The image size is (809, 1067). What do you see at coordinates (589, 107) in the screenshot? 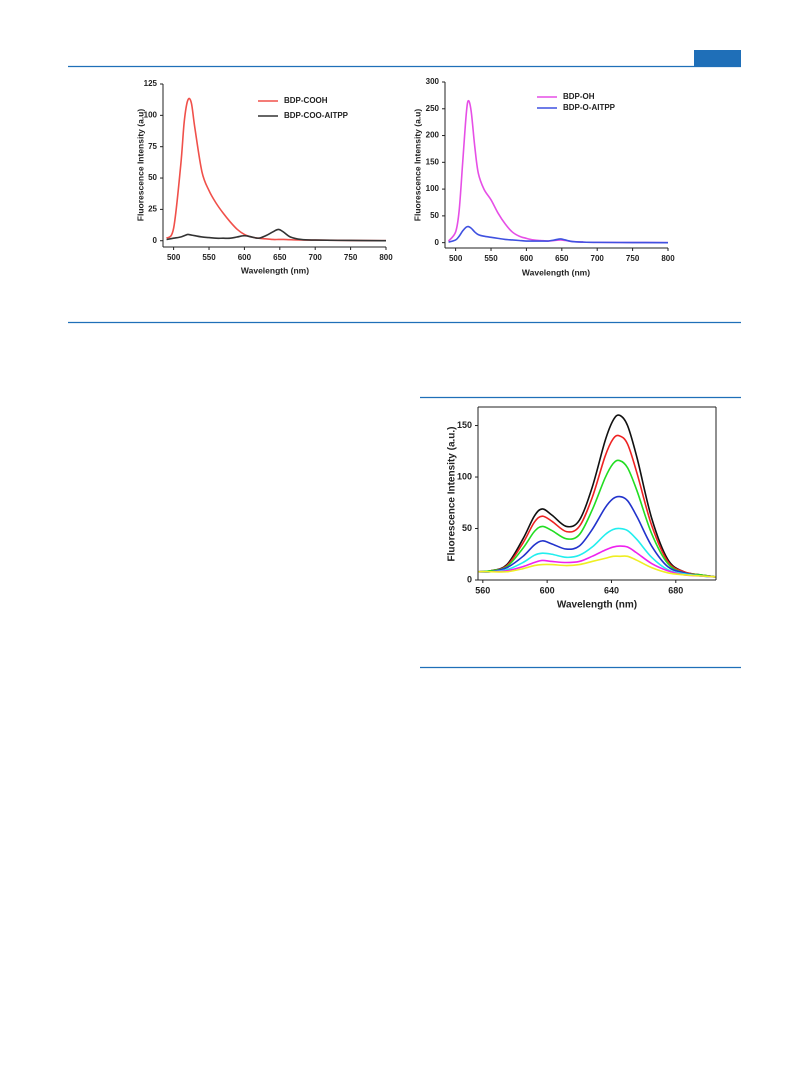
I see `legend-label: BDP-O-AITPP` at bounding box center [589, 107].